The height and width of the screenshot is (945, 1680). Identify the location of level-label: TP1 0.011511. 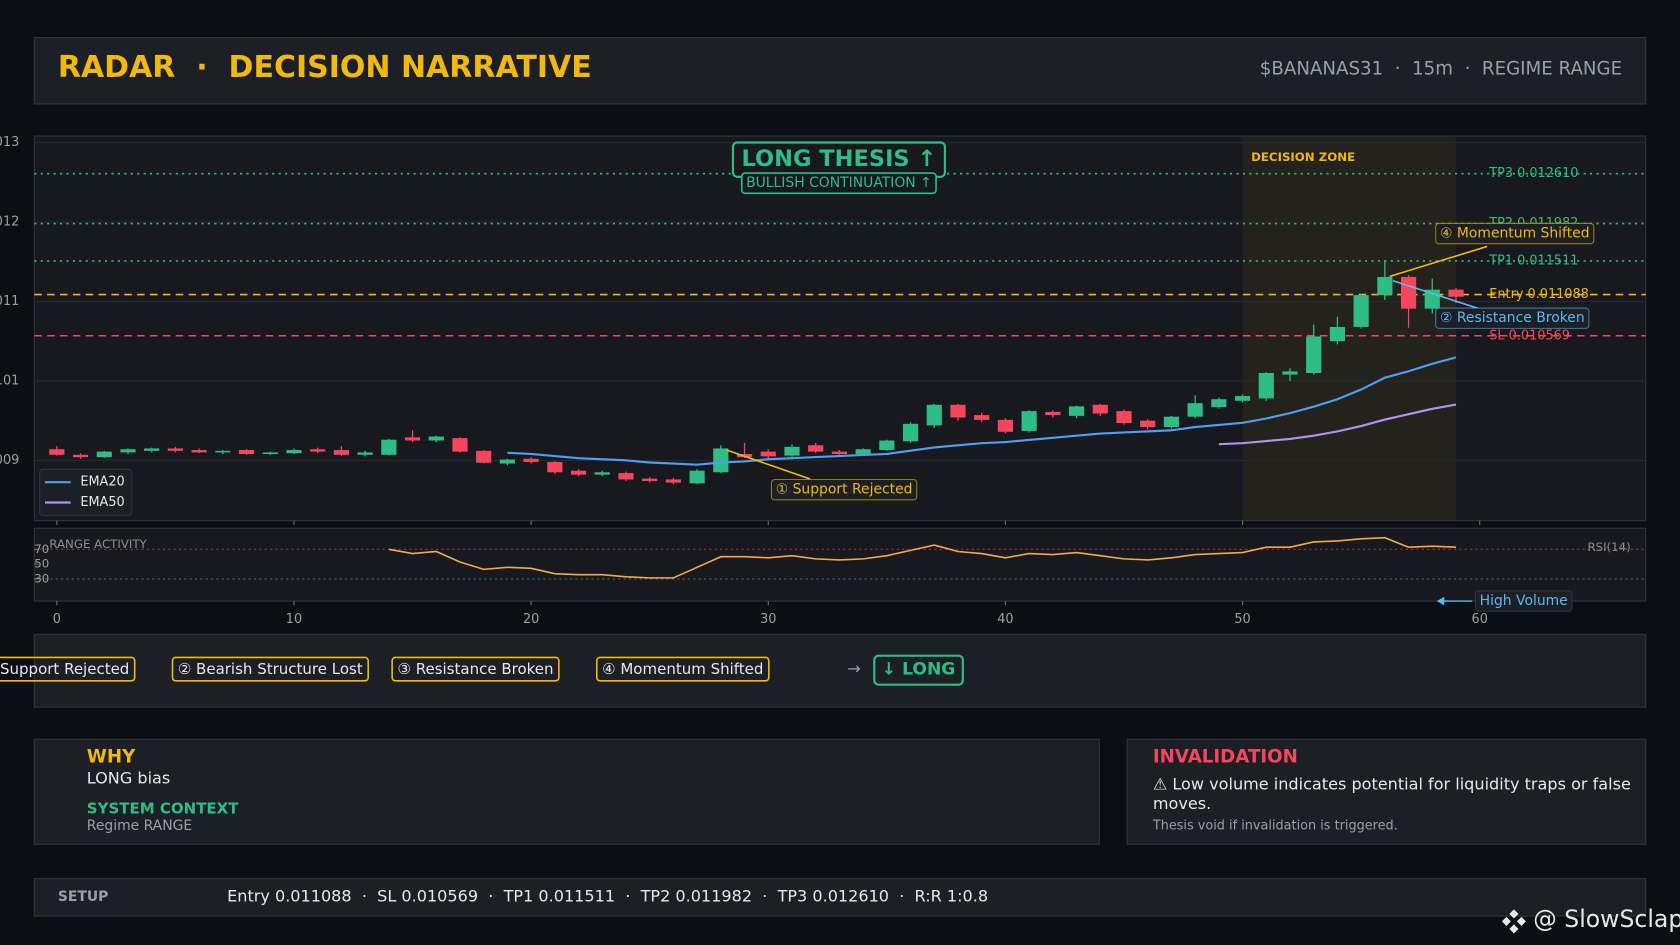
(1533, 260).